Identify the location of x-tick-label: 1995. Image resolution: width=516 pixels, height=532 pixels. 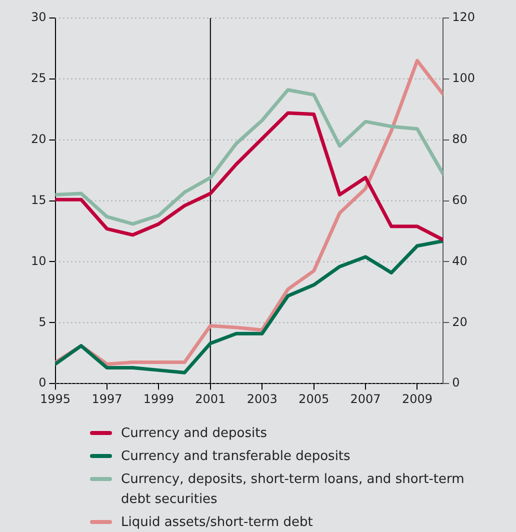
(55, 399).